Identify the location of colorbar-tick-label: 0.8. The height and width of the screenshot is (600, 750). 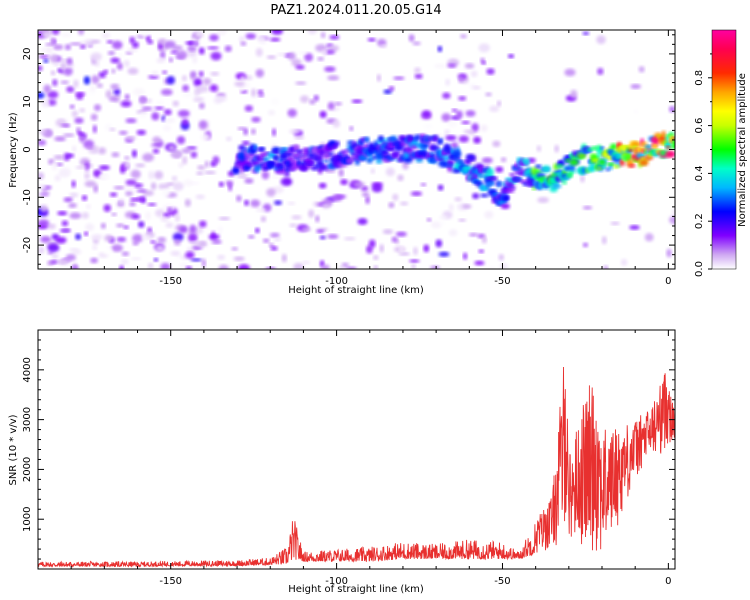
(699, 78).